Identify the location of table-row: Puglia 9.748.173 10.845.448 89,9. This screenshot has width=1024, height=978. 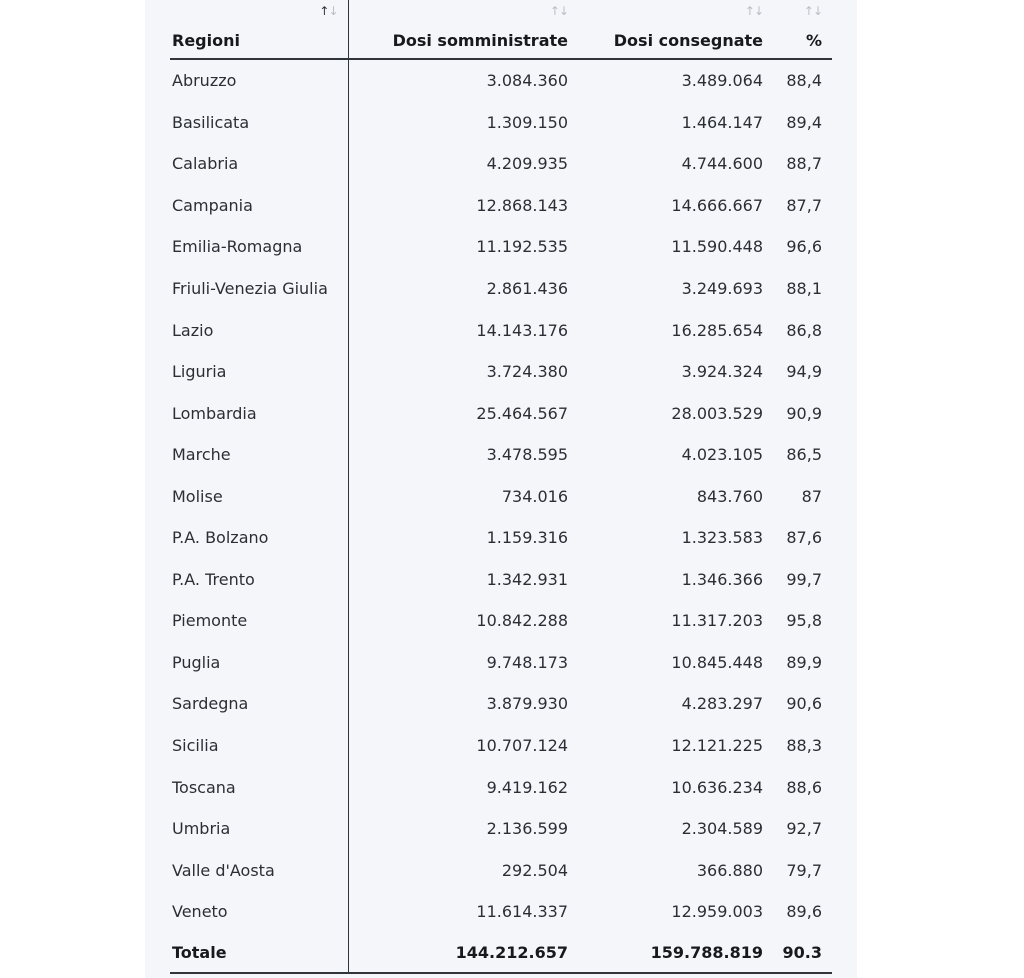
(501, 662).